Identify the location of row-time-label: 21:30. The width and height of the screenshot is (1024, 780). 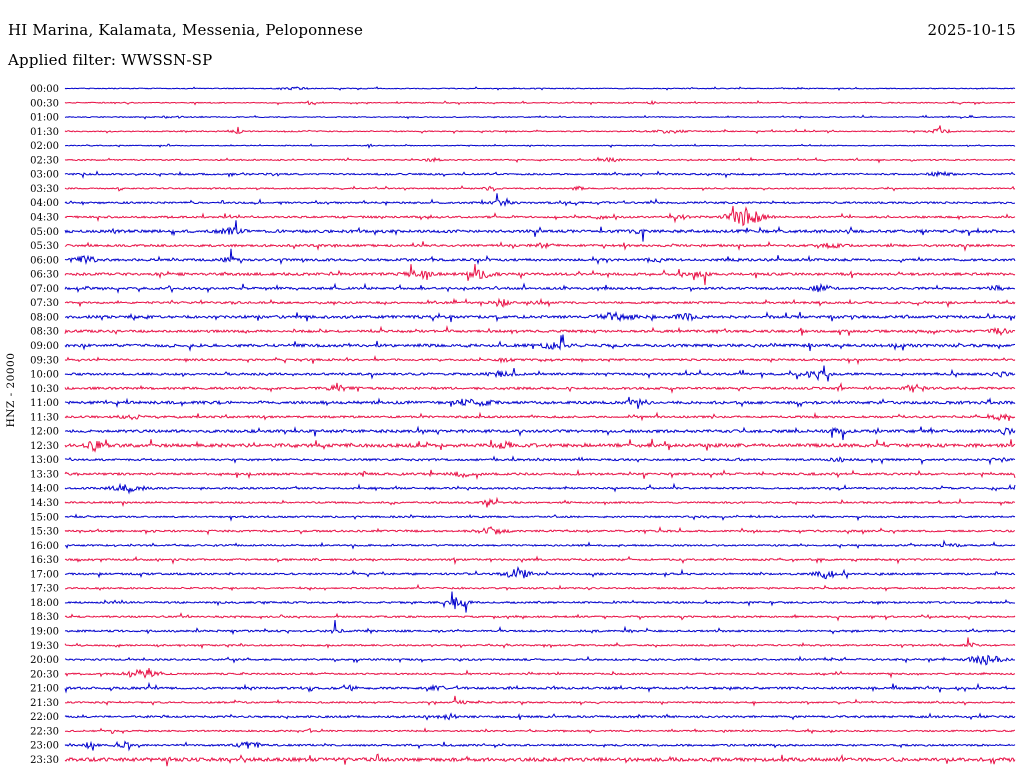
(44, 703).